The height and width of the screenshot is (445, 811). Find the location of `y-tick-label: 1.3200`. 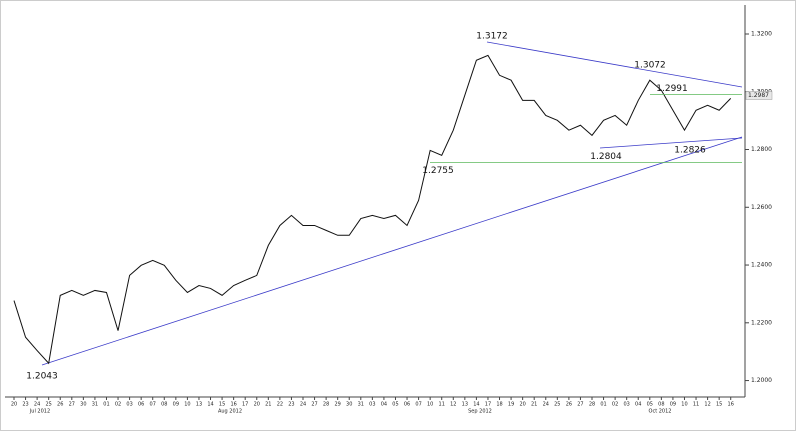

y-tick-label: 1.3200 is located at coordinates (761, 33).